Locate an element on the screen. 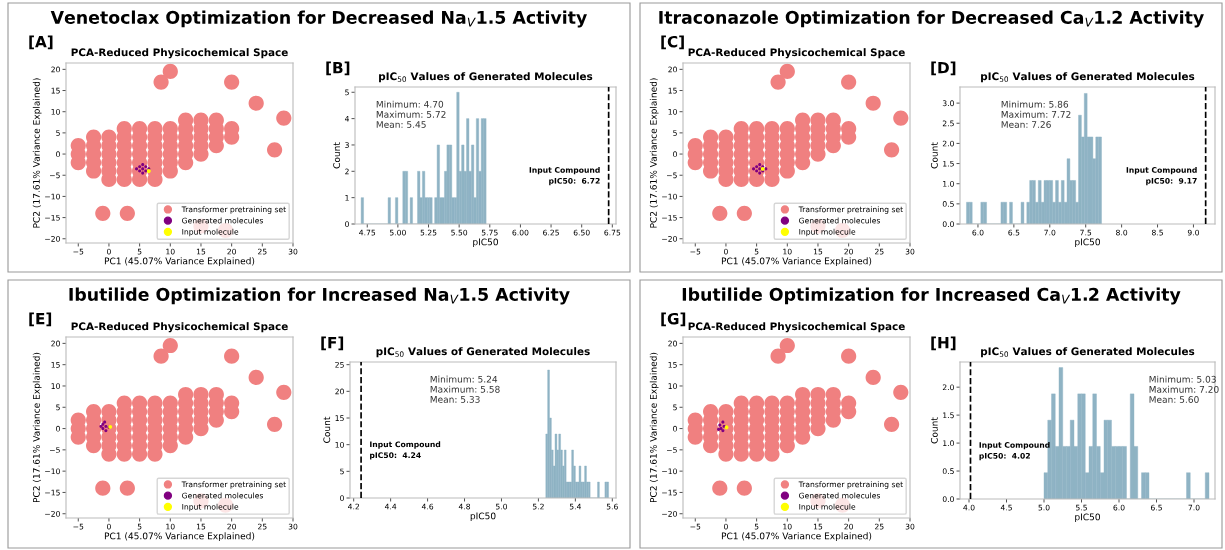 This screenshot has height=550, width=1225. text: [H] is located at coordinates (943, 343).